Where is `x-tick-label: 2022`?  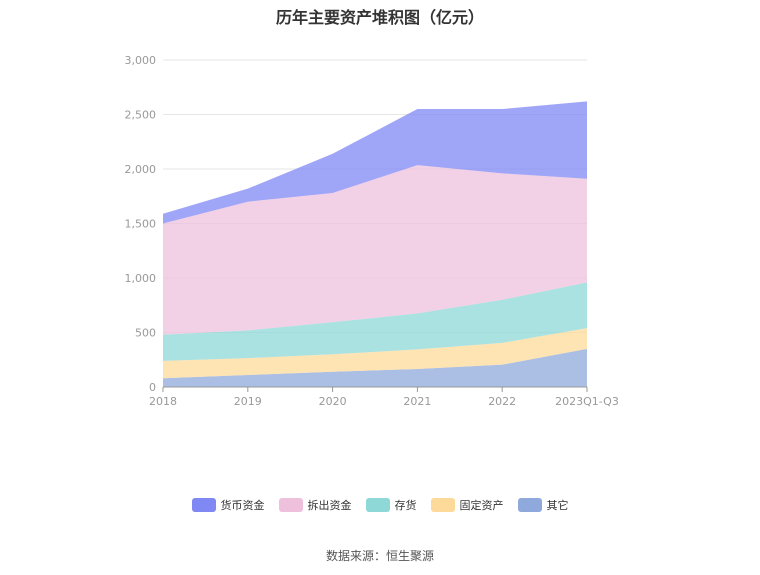
x-tick-label: 2022 is located at coordinates (502, 401).